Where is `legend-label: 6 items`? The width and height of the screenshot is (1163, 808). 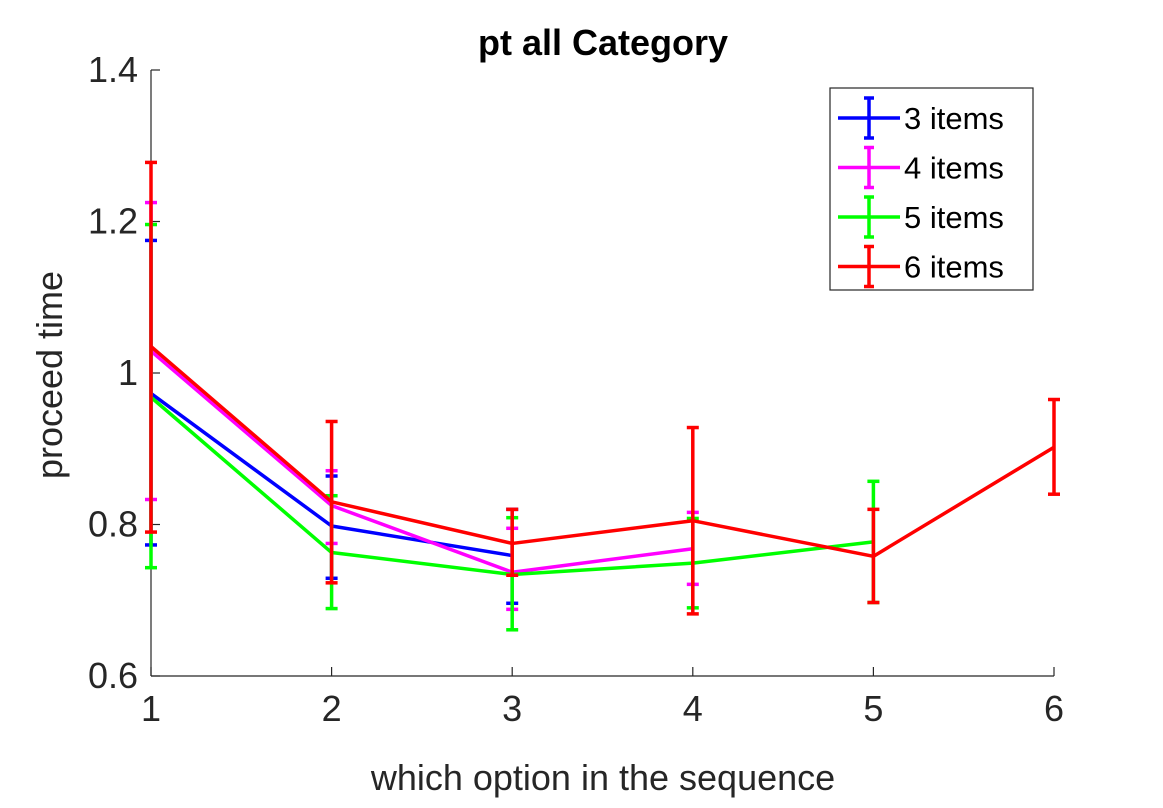 legend-label: 6 items is located at coordinates (954, 267).